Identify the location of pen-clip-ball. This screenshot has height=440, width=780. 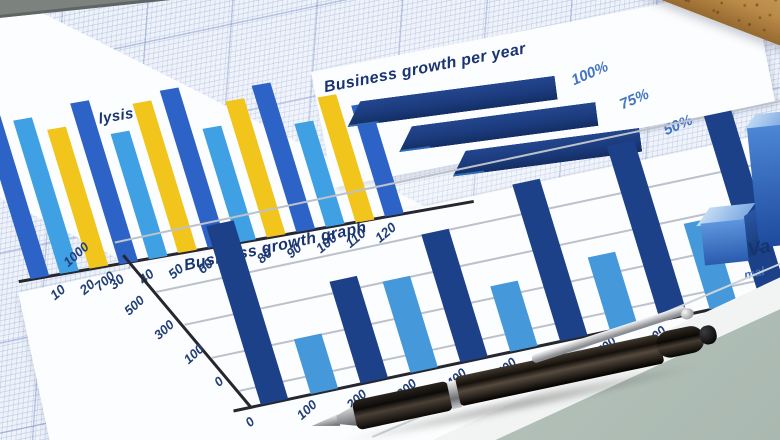
(687, 314).